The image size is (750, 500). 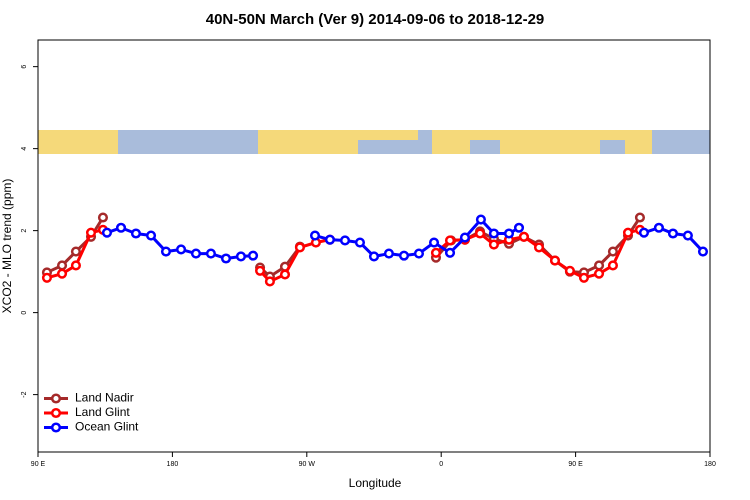 What do you see at coordinates (405, 239) in the screenshot?
I see `series` at bounding box center [405, 239].